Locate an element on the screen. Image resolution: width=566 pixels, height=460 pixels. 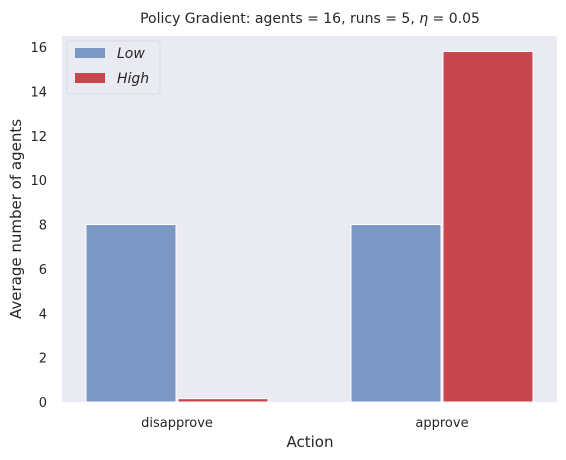
legend-label-high: High is located at coordinates (133, 79).